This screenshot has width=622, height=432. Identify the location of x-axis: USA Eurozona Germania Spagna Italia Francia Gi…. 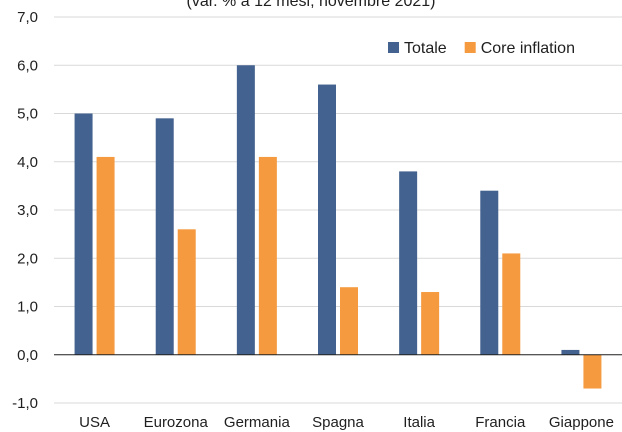
(346, 422).